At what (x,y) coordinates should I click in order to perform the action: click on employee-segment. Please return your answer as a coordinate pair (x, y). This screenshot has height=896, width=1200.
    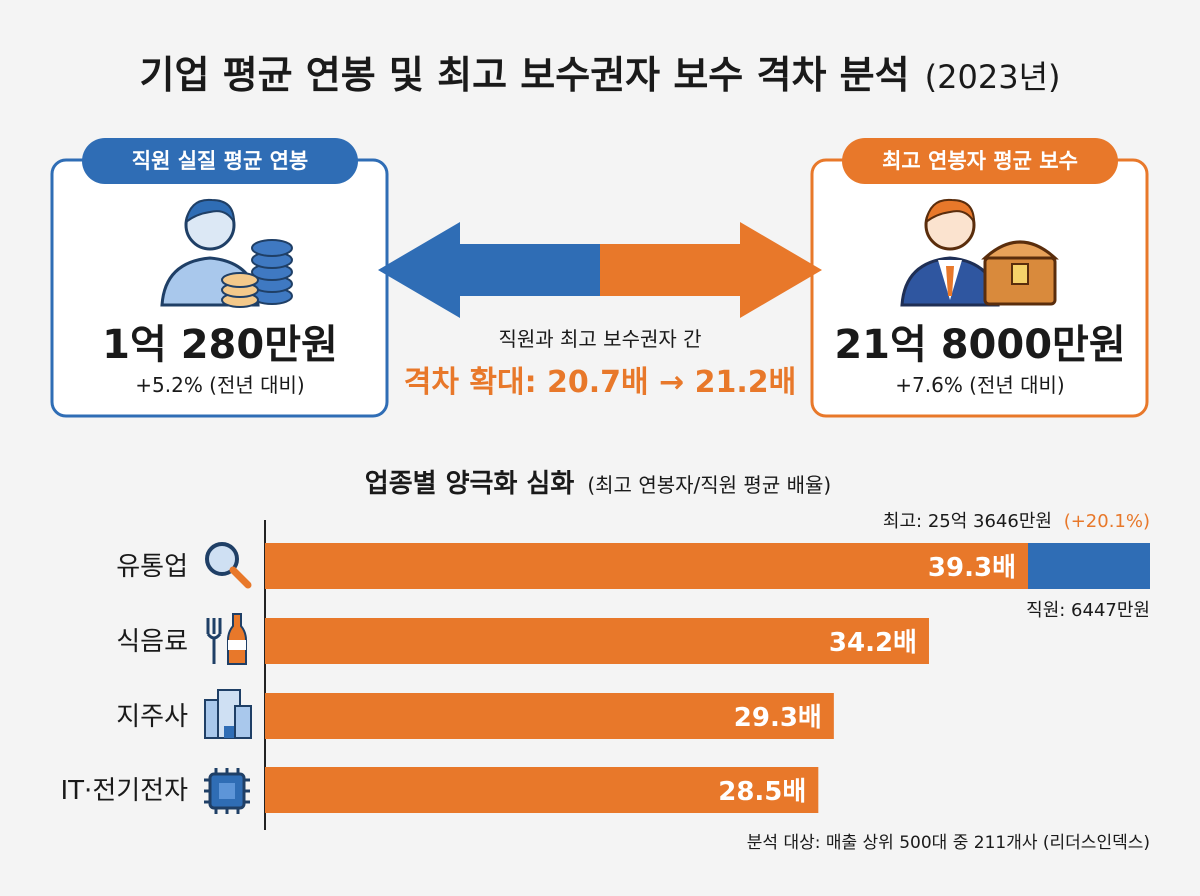
    Looking at the image, I should click on (1089, 566).